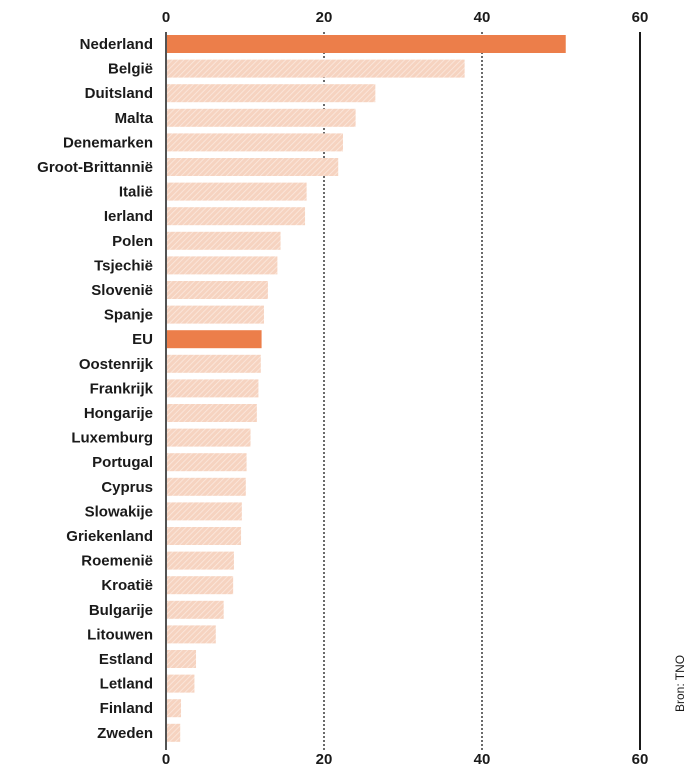  I want to click on bar-portugal, so click(207, 462).